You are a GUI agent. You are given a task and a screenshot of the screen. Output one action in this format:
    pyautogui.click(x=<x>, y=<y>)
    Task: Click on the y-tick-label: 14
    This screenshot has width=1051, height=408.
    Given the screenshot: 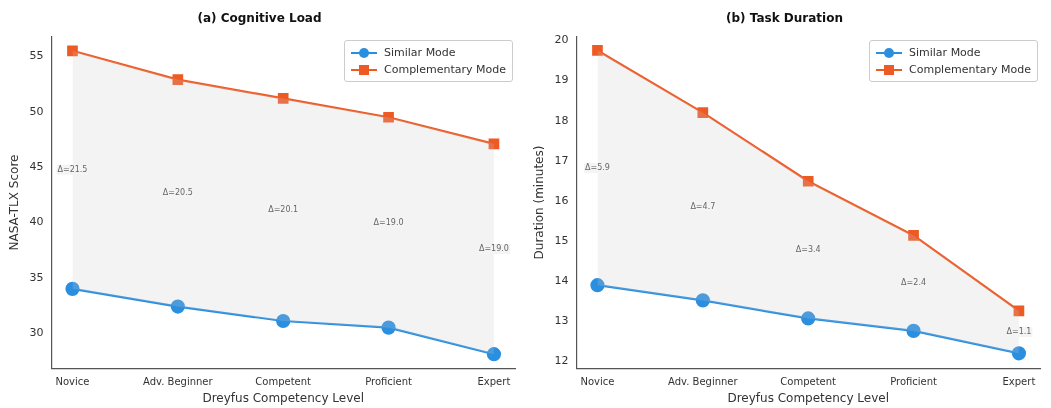 What is the action you would take?
    pyautogui.click(x=561, y=280)
    